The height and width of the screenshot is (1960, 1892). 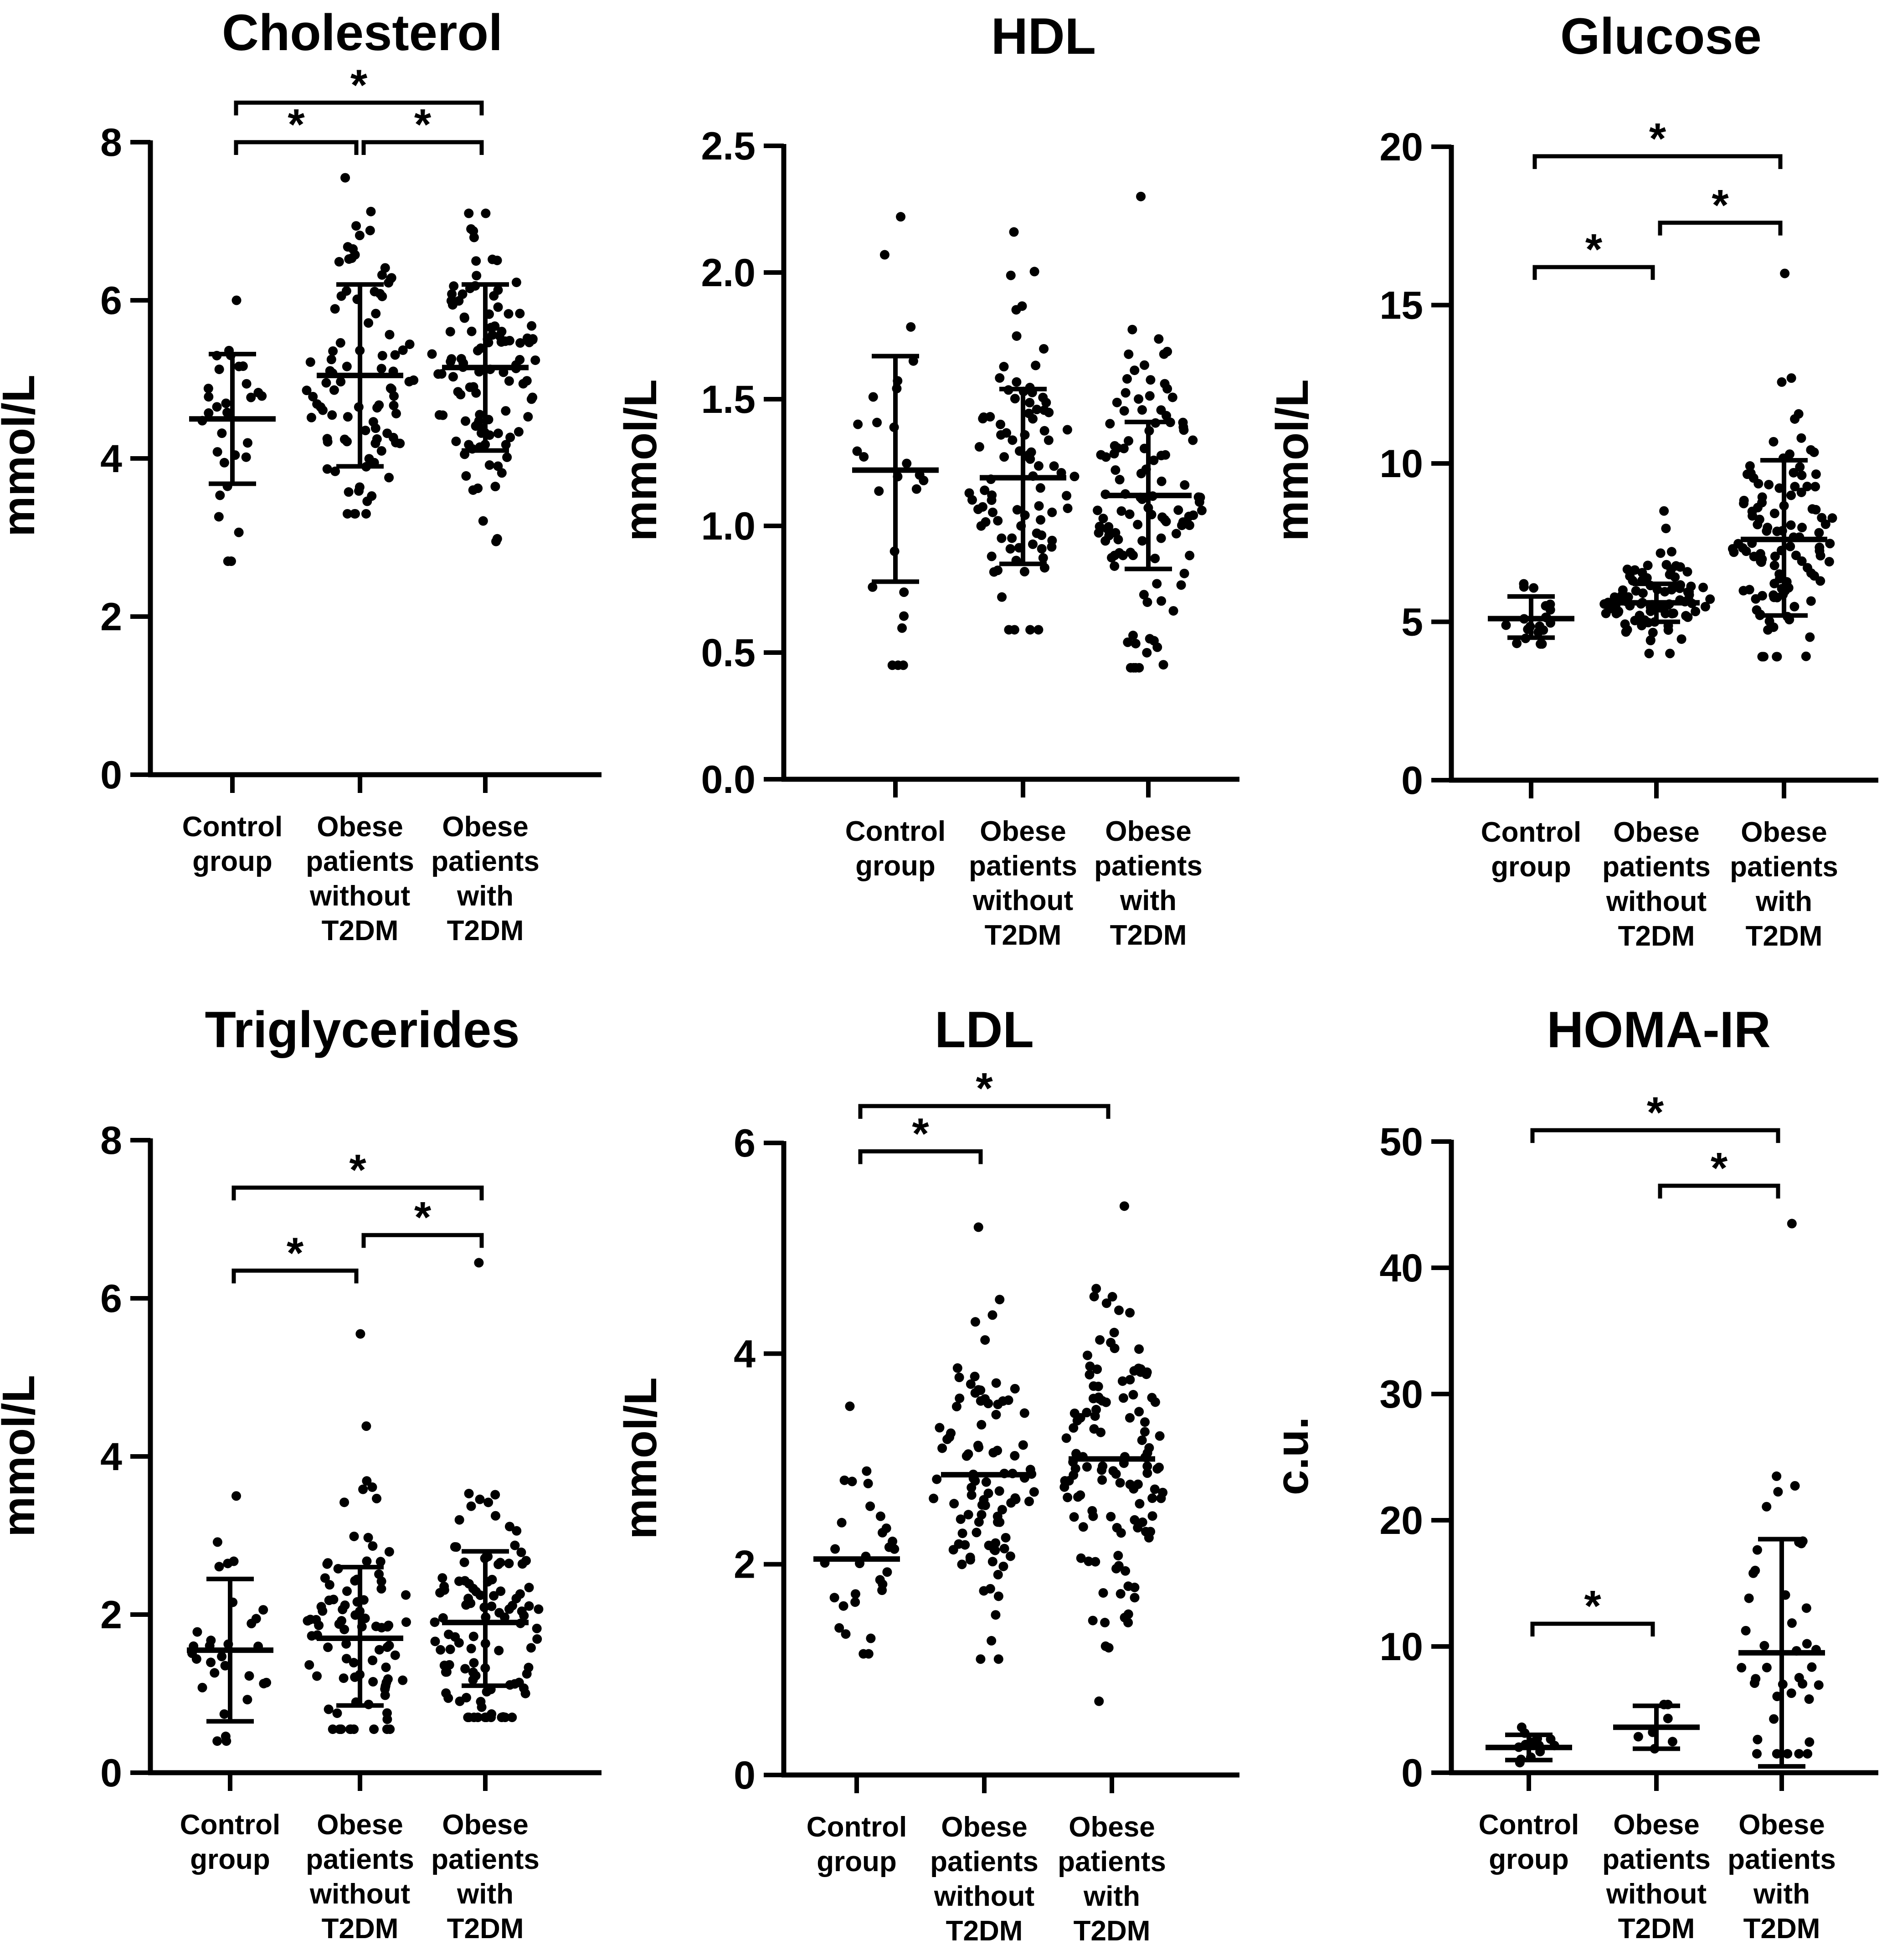 I want to click on x-category-label-line: Obese, so click(x=1148, y=831).